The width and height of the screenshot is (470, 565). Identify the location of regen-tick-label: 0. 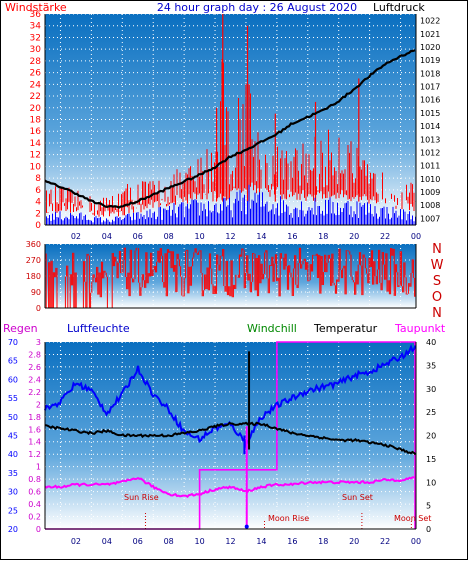
(38, 529).